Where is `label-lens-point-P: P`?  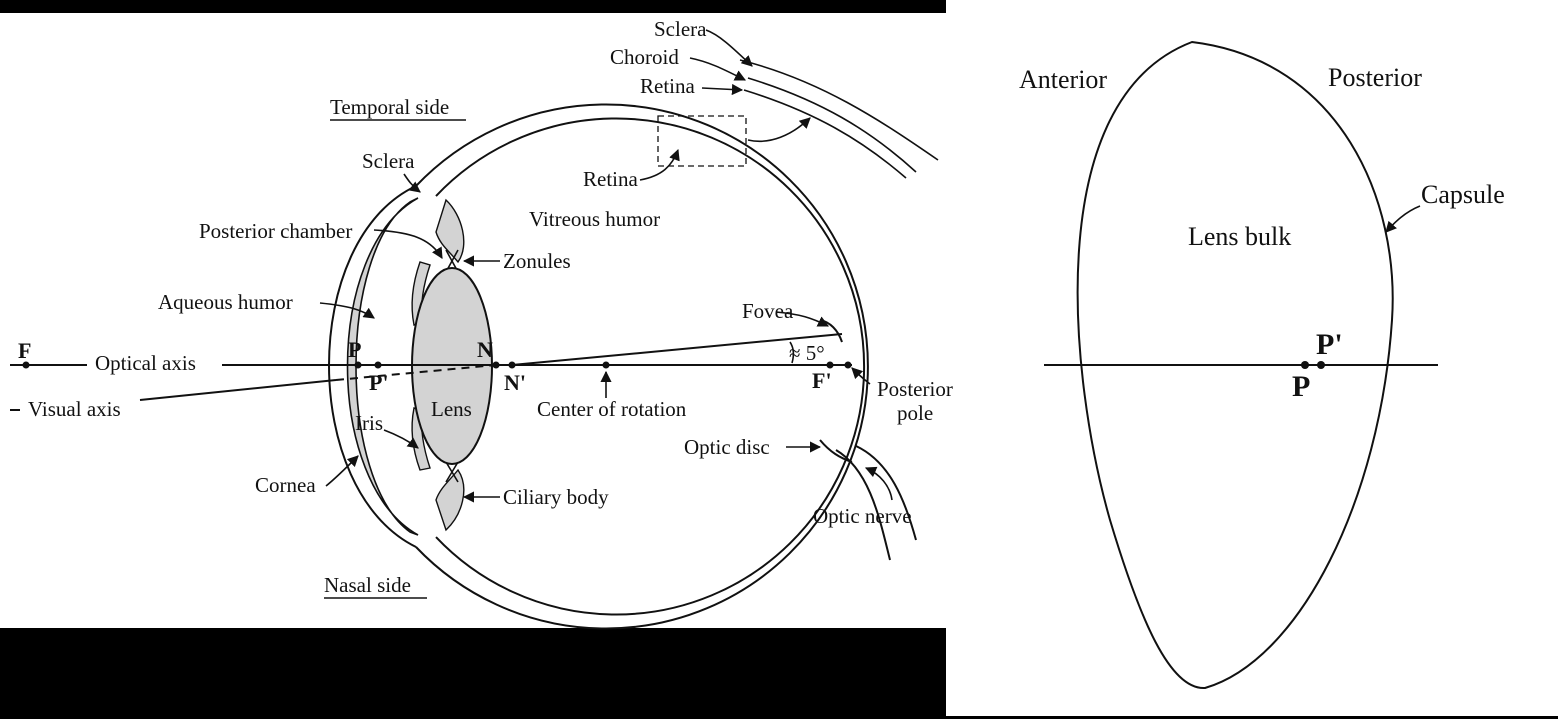 label-lens-point-P: P is located at coordinates (1301, 386).